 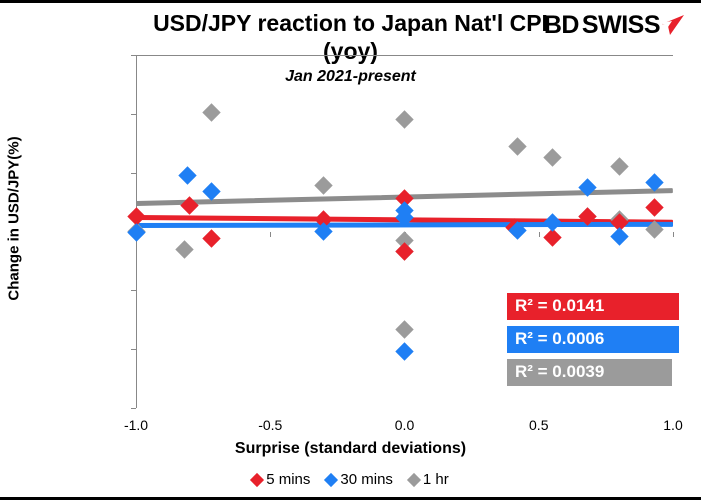 What do you see at coordinates (288, 479) in the screenshot?
I see `legend-label-5mins: 5 mins` at bounding box center [288, 479].